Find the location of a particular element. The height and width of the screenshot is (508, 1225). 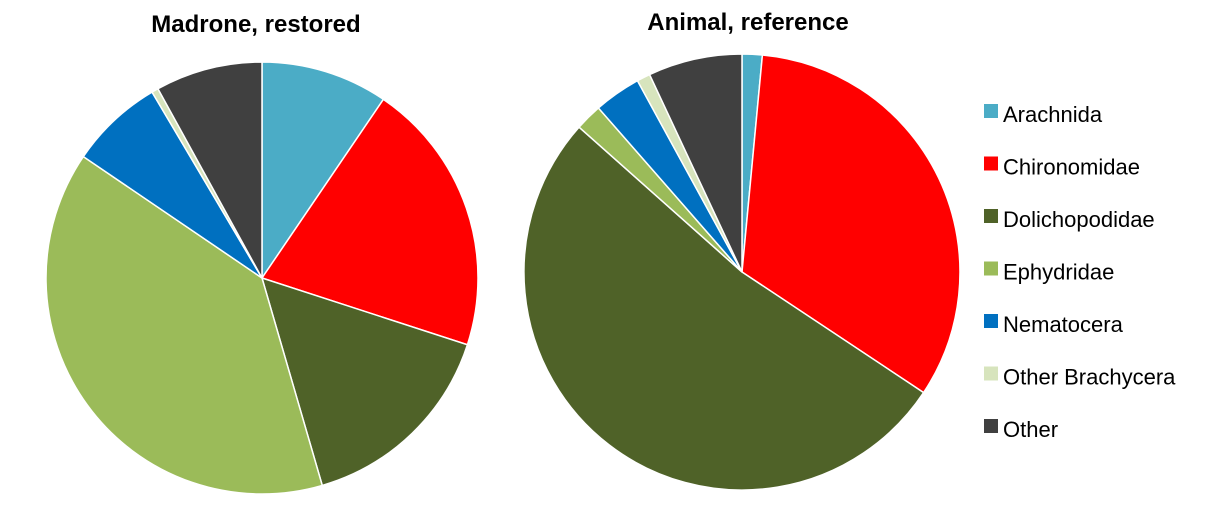

legend-label-chironomidae: Chironomidae is located at coordinates (1071, 167).